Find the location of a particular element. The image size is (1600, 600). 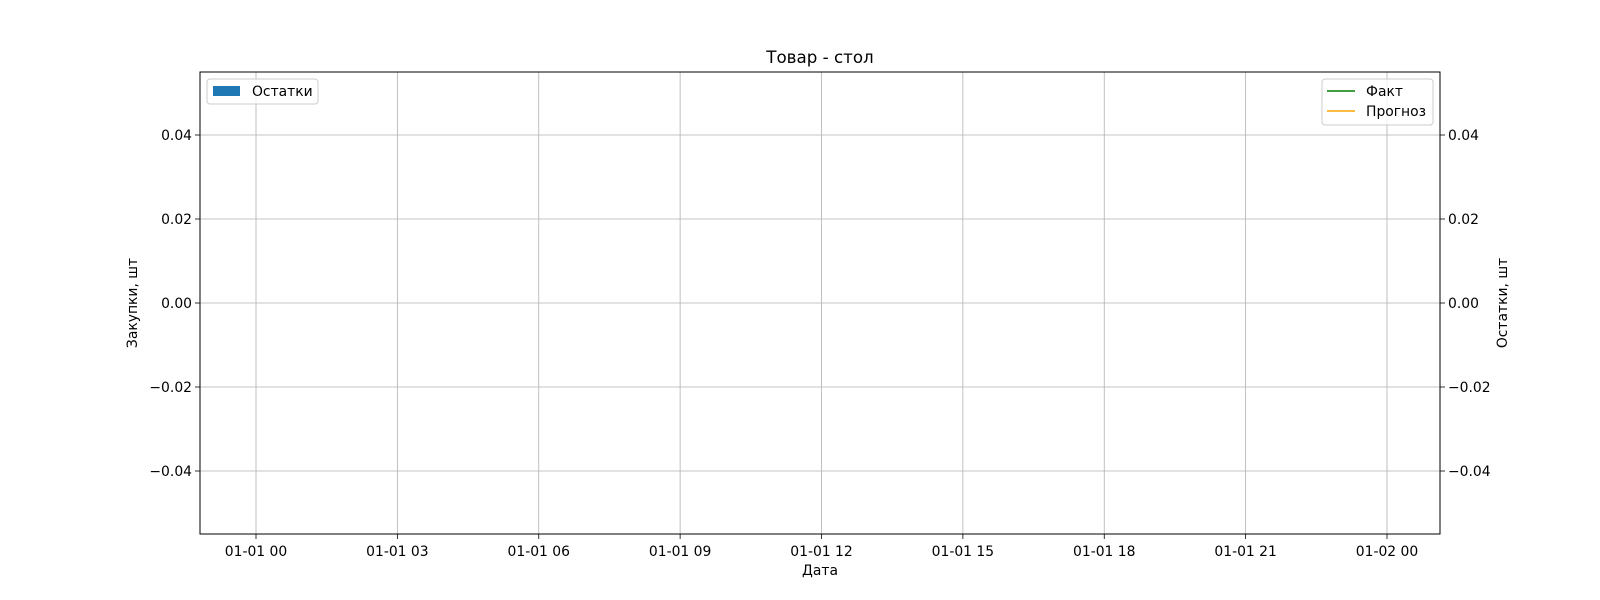

y-axis-label-right: Остатки, шт is located at coordinates (1503, 303).